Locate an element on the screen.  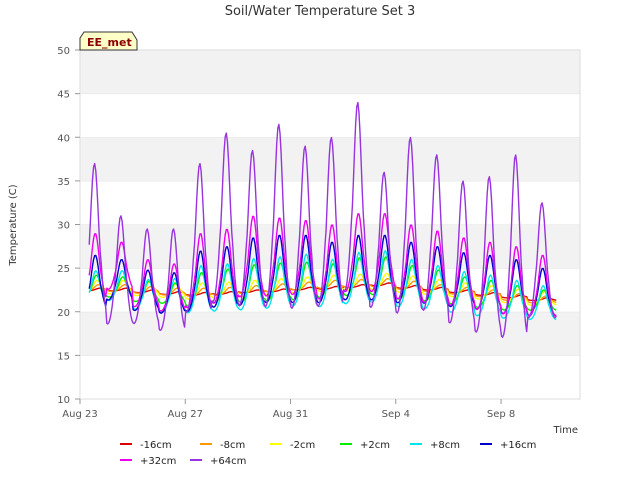
station-badge: EE_met is located at coordinates (108, 41).